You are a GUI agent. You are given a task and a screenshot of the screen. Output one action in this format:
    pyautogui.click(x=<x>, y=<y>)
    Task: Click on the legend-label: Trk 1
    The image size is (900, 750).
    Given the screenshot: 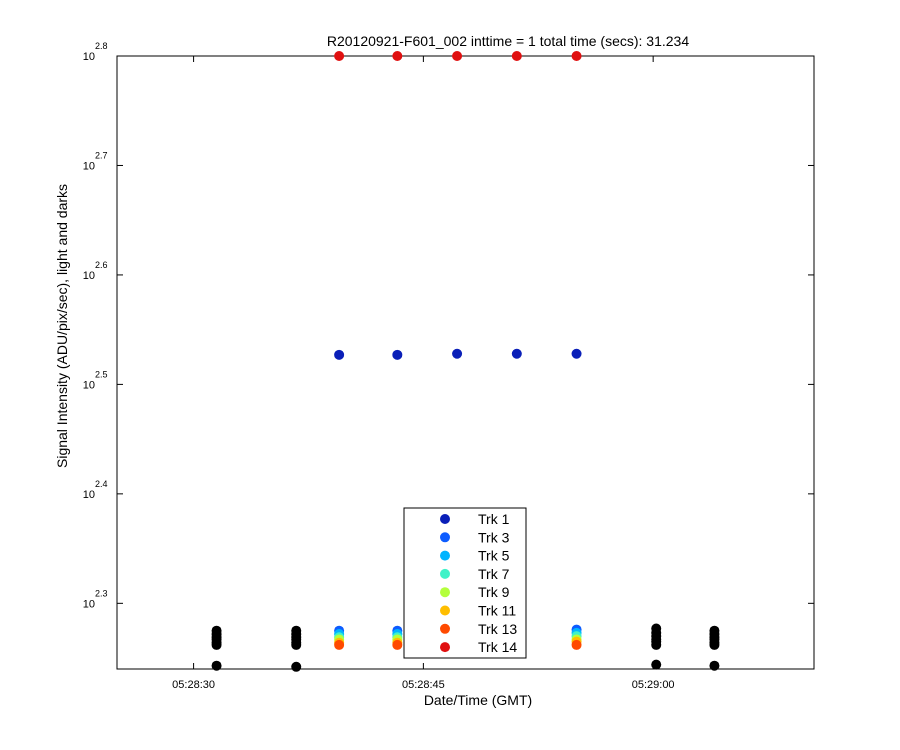 What is the action you would take?
    pyautogui.click(x=494, y=519)
    